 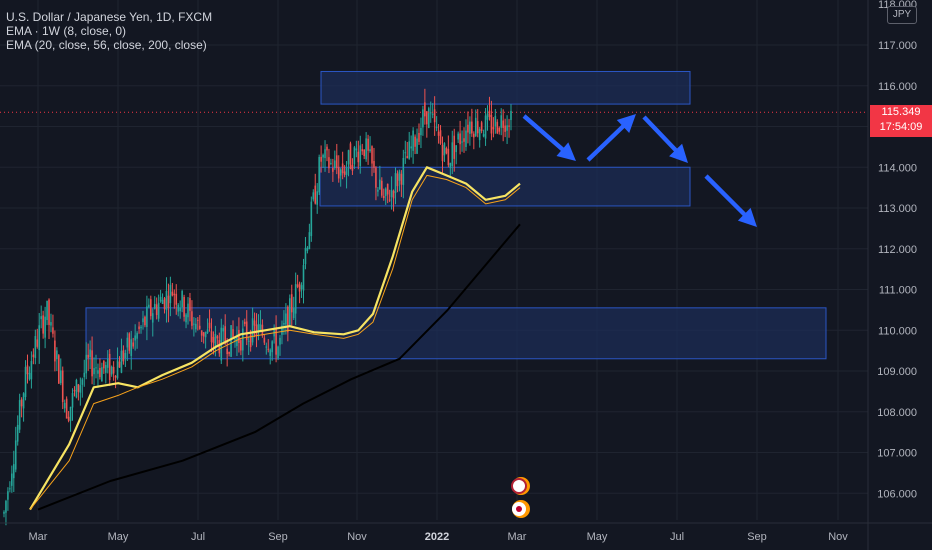 I want to click on price-tick-label: 108.000, so click(x=897, y=413).